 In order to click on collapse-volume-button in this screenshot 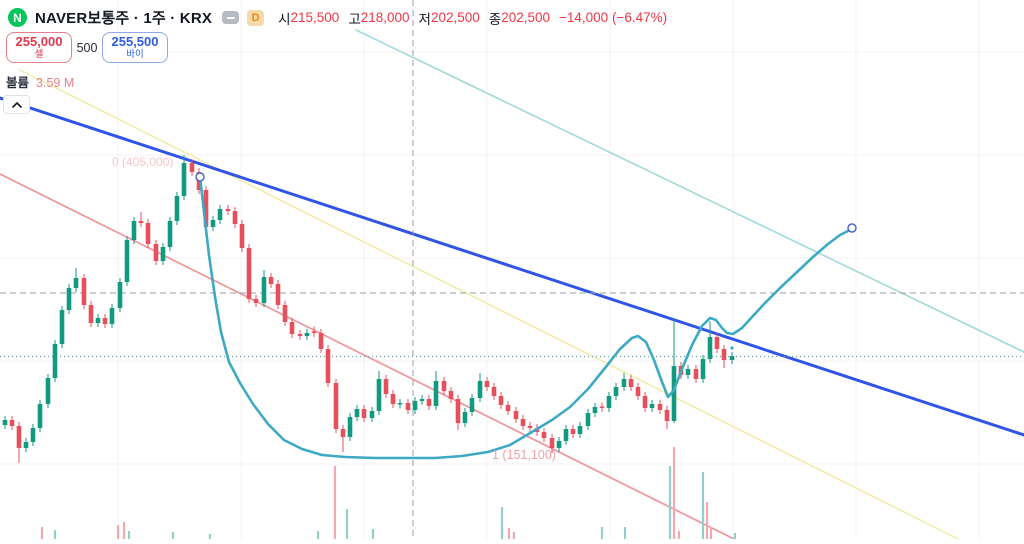, I will do `click(16, 104)`.